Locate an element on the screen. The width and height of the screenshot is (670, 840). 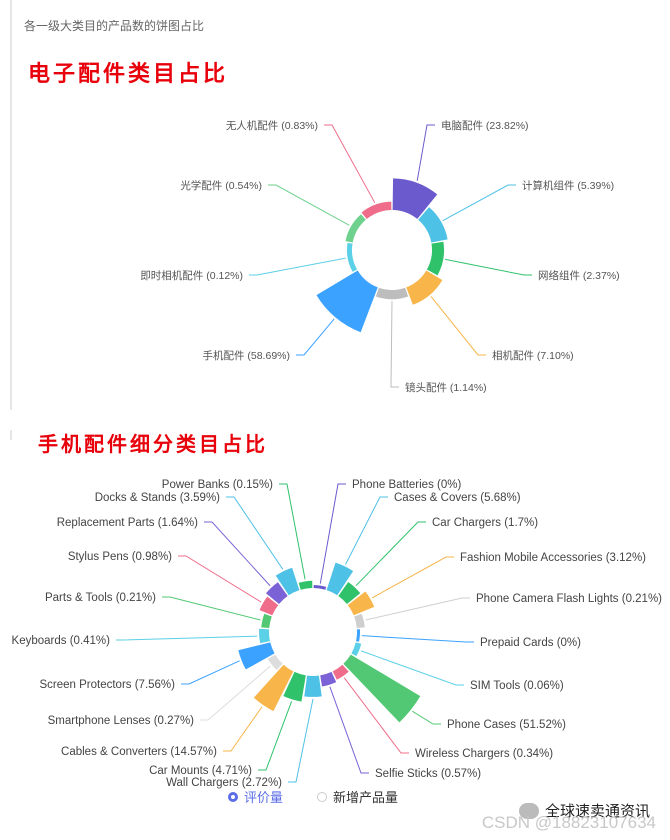
legend-item-new-products: 新增产品量 is located at coordinates (357, 796).